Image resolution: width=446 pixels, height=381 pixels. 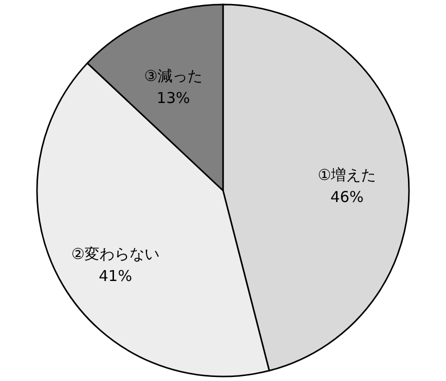 I want to click on slice-label: ②変わらない, so click(x=115, y=254).